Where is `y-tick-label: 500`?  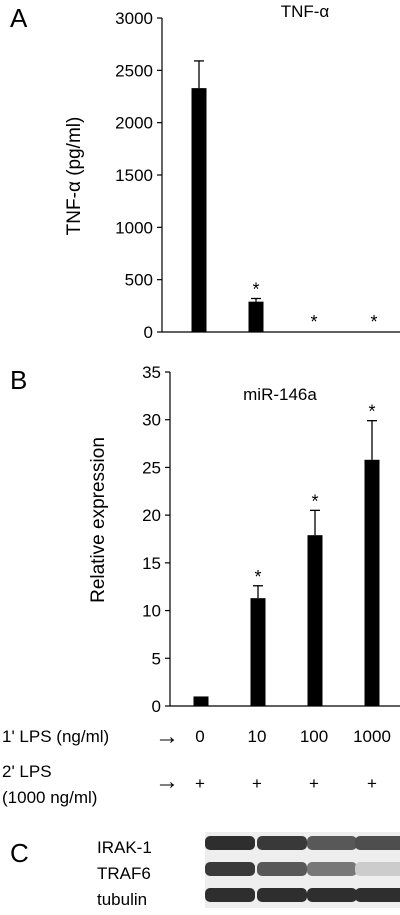
y-tick-label: 500 is located at coordinates (139, 280).